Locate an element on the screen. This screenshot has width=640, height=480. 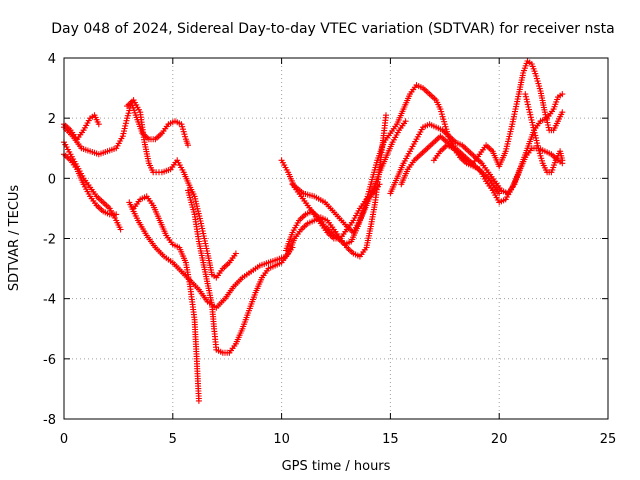
y-axis-label: SDTVAR / TECUs is located at coordinates (14, 238).